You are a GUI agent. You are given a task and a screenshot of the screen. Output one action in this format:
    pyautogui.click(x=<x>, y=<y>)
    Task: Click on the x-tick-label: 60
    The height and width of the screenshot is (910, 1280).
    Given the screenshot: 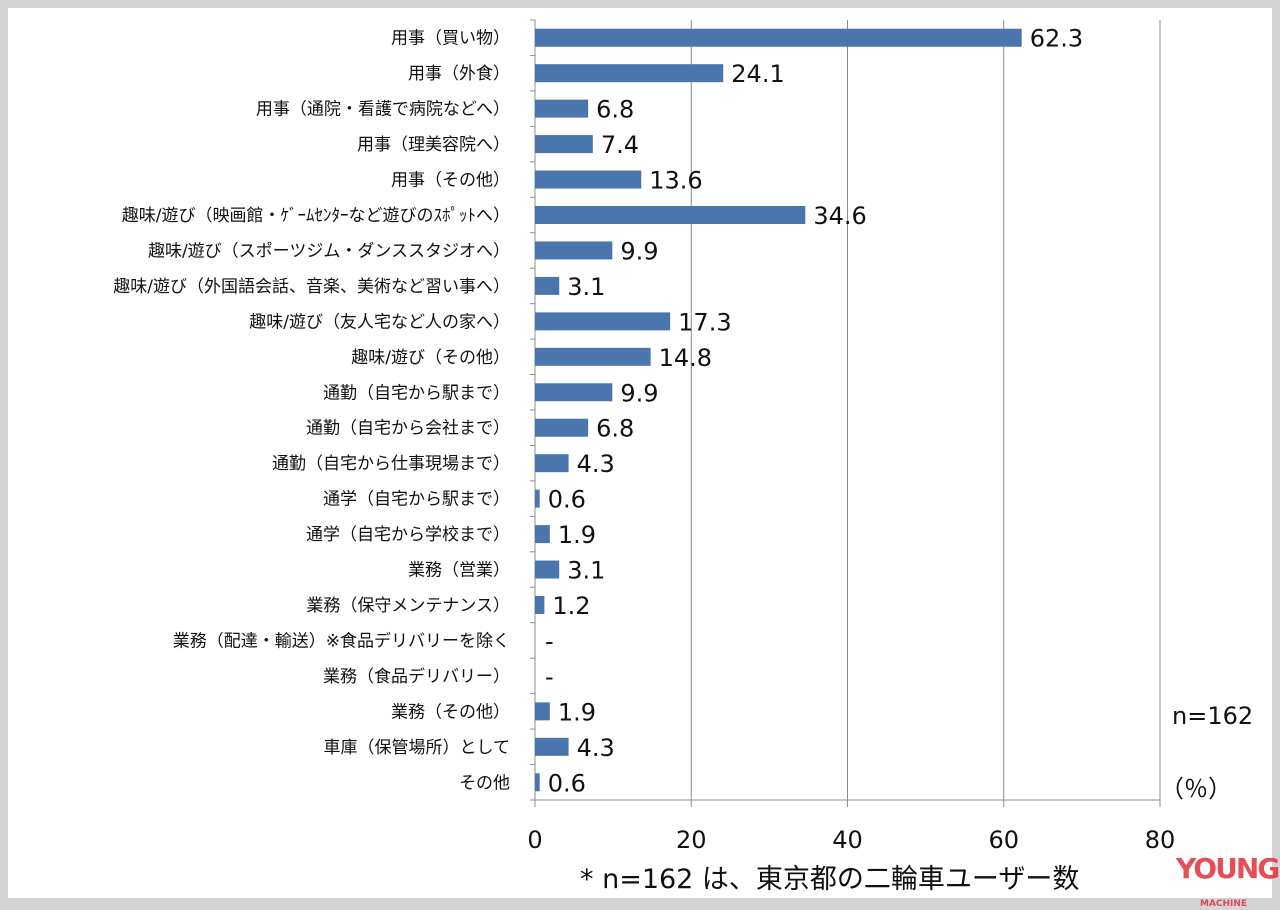 What is the action you would take?
    pyautogui.click(x=1003, y=840)
    